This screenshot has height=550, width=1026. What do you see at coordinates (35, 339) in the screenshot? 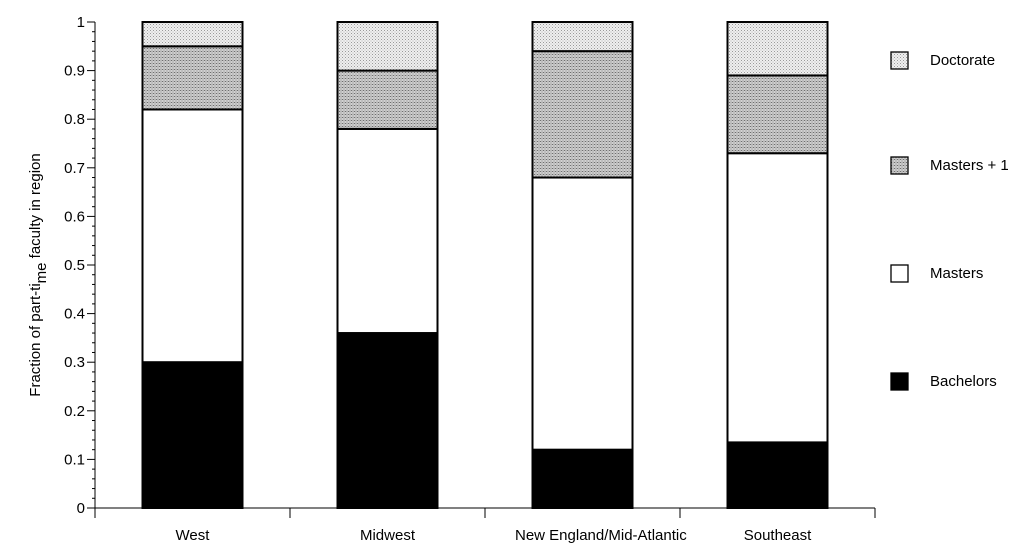
I see `y-axis-title-main: Fraction of part-ti` at bounding box center [35, 339].